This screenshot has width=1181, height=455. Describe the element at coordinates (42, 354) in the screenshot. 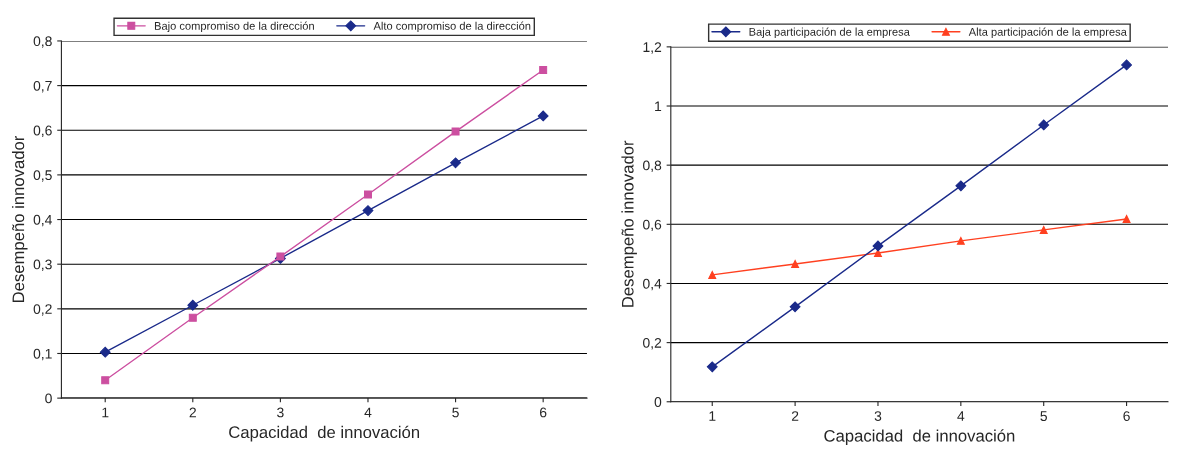

I see `y-tick-label: 0,1` at that location.